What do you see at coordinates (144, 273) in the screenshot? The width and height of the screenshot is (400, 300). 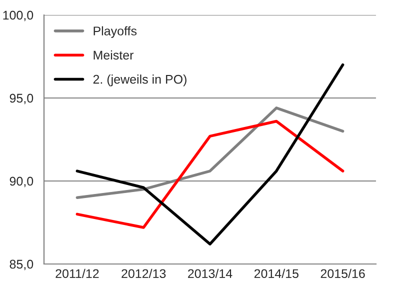 I see `x-tick-label: 2012/13` at bounding box center [144, 273].